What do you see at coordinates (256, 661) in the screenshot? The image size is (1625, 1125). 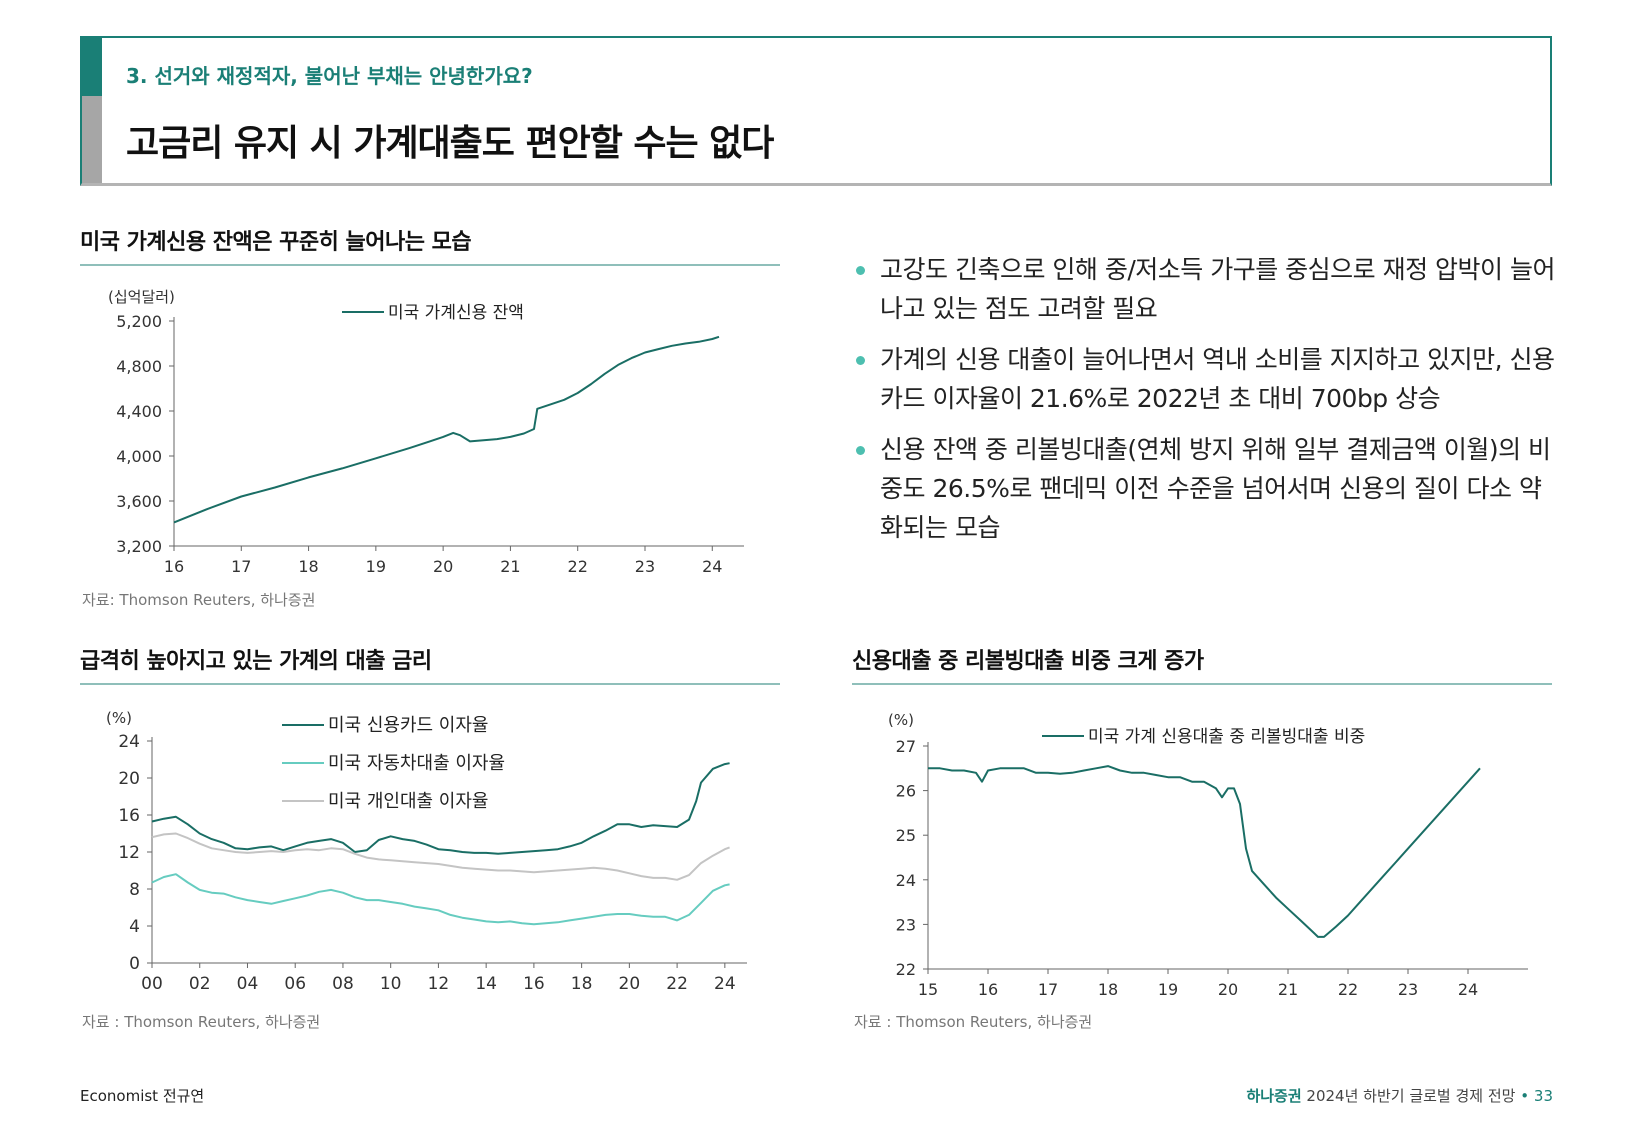 I see `chart2-title: 급격히 높아지고 있는 가계의 대출 금리` at bounding box center [256, 661].